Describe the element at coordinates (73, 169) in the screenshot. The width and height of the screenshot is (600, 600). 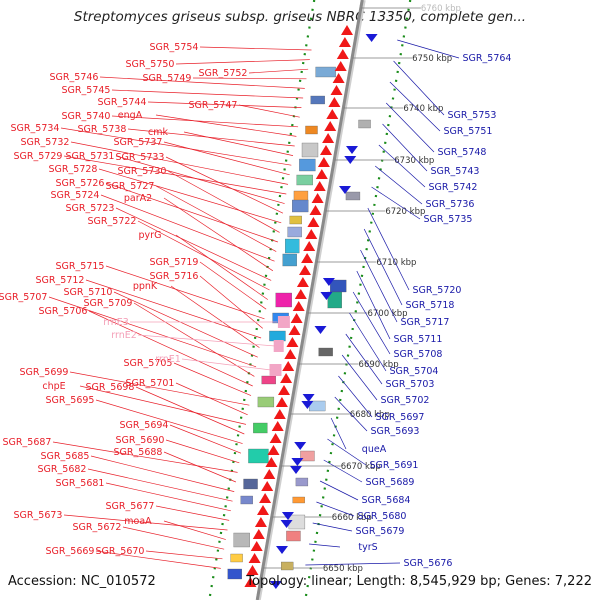
I see `gene-label: SGR_5728` at that location.